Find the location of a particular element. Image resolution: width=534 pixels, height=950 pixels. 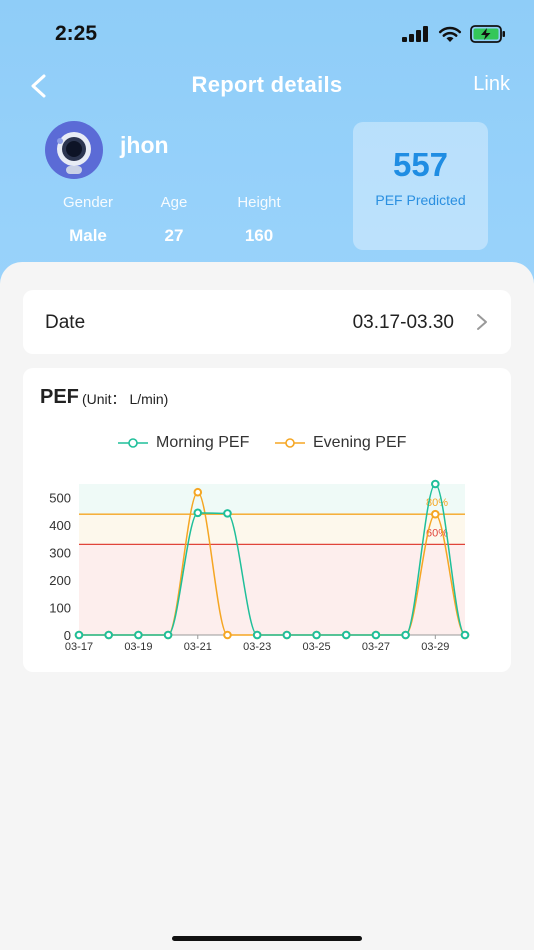

back-button is located at coordinates (40, 86).